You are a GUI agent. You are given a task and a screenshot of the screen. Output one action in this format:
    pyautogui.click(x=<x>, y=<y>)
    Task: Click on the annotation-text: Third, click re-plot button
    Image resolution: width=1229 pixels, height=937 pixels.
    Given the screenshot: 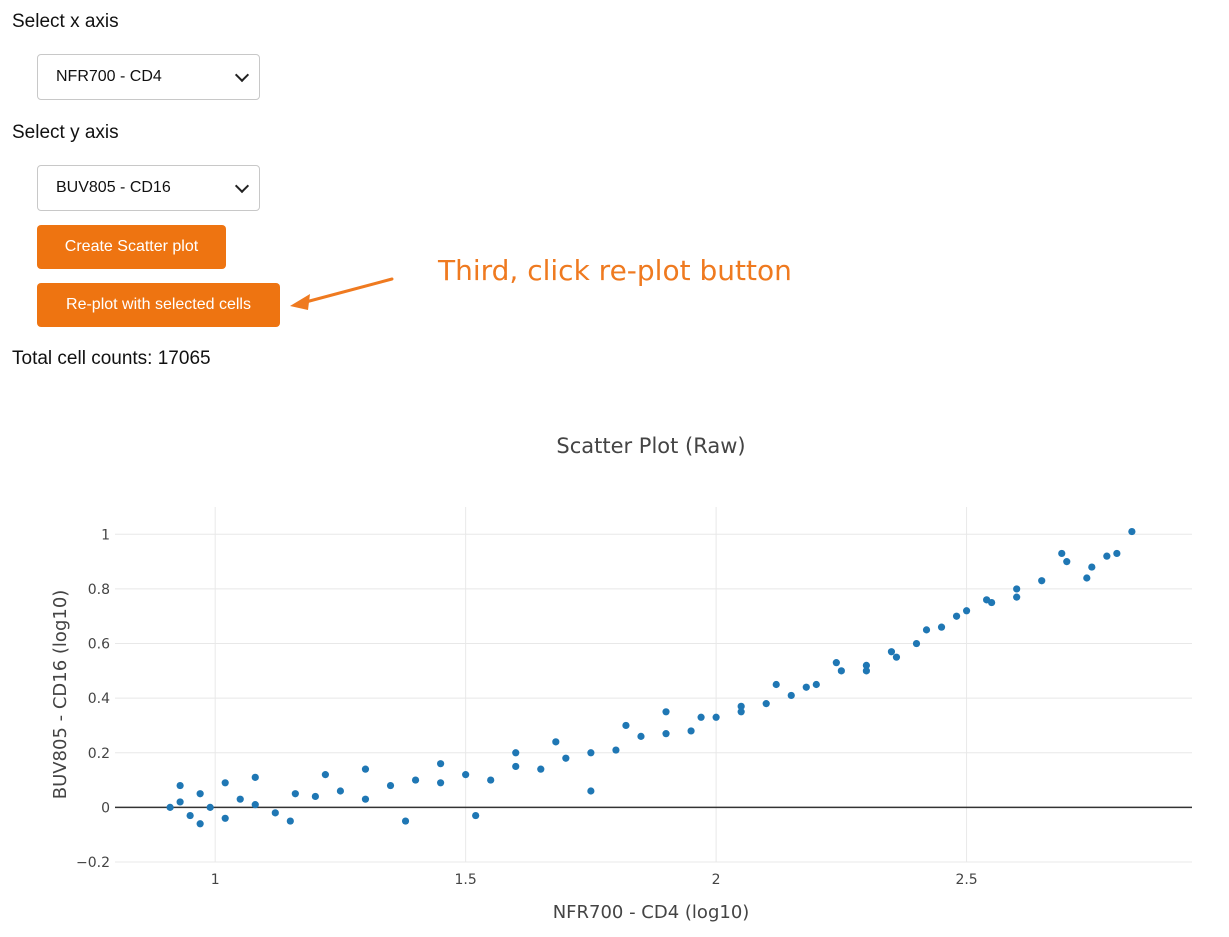 What is the action you would take?
    pyautogui.click(x=615, y=270)
    